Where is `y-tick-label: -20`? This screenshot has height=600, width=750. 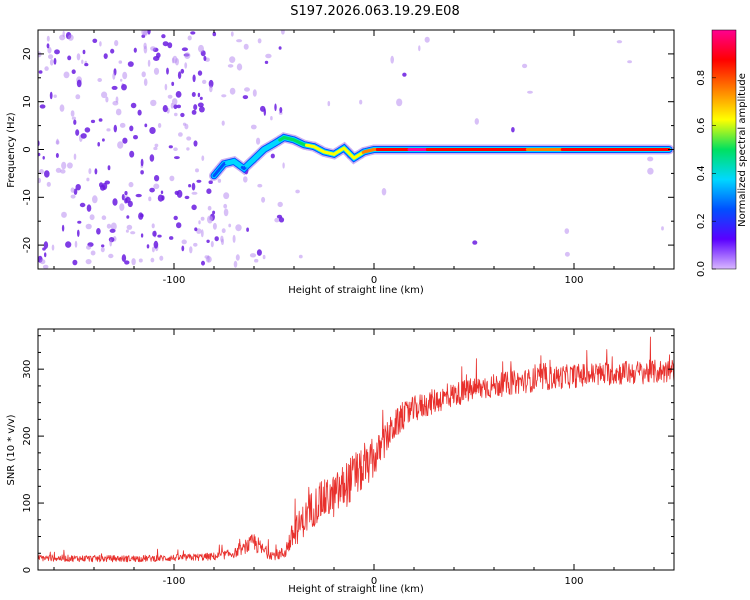
y-tick-label: -20 is located at coordinates (27, 245).